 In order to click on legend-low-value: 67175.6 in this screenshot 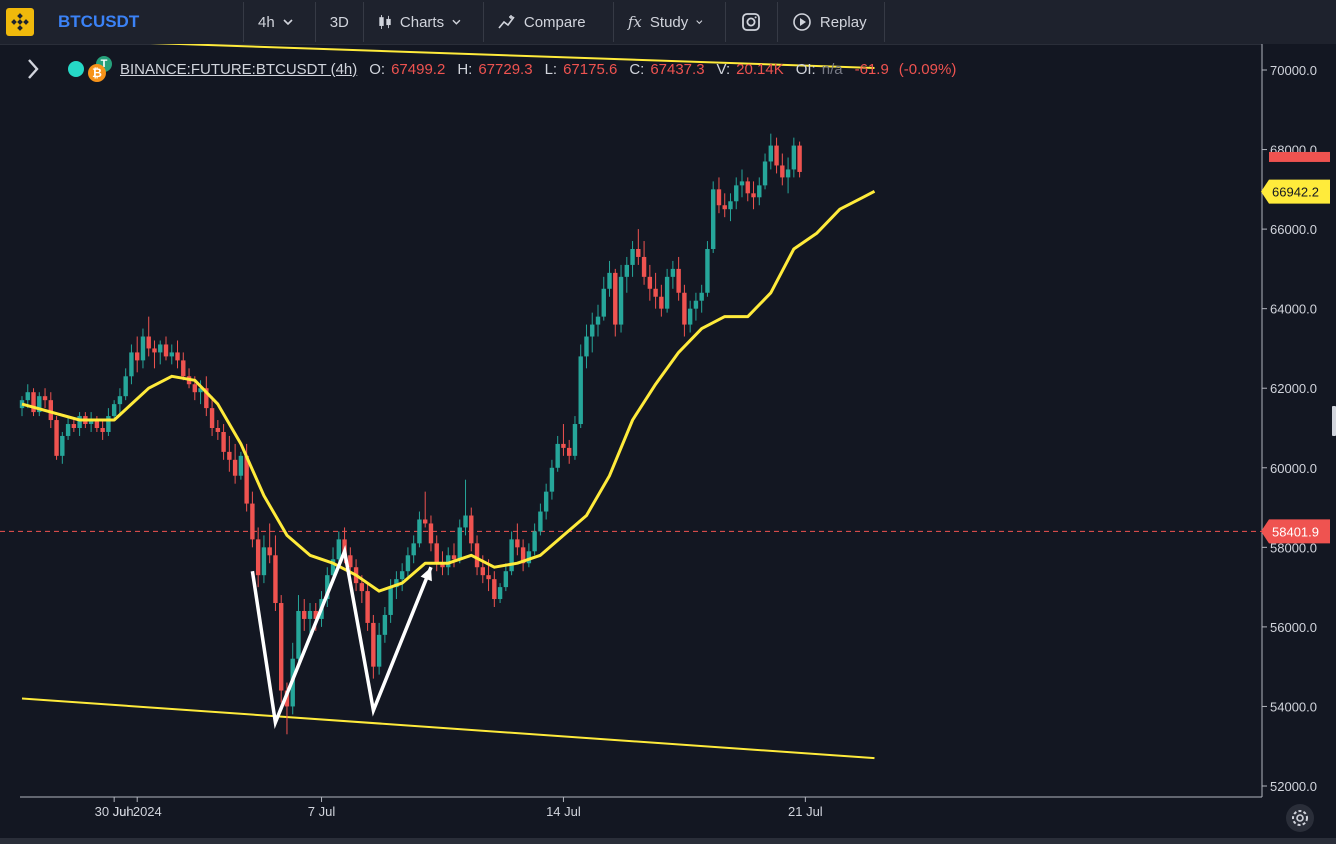, I will do `click(590, 69)`.